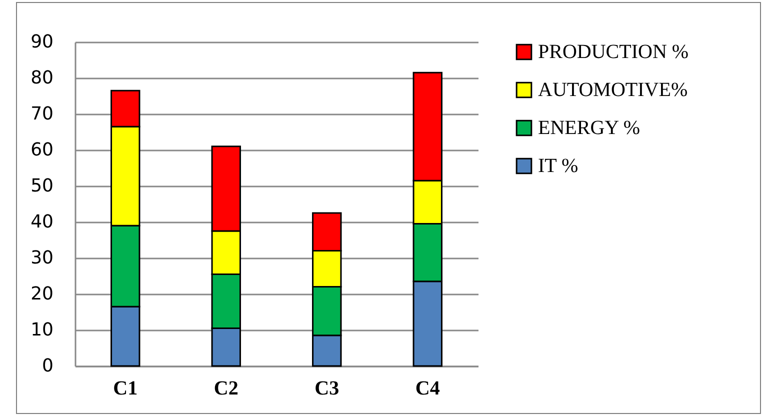 This screenshot has height=418, width=764. I want to click on y-tick-label: 40, so click(42, 222).